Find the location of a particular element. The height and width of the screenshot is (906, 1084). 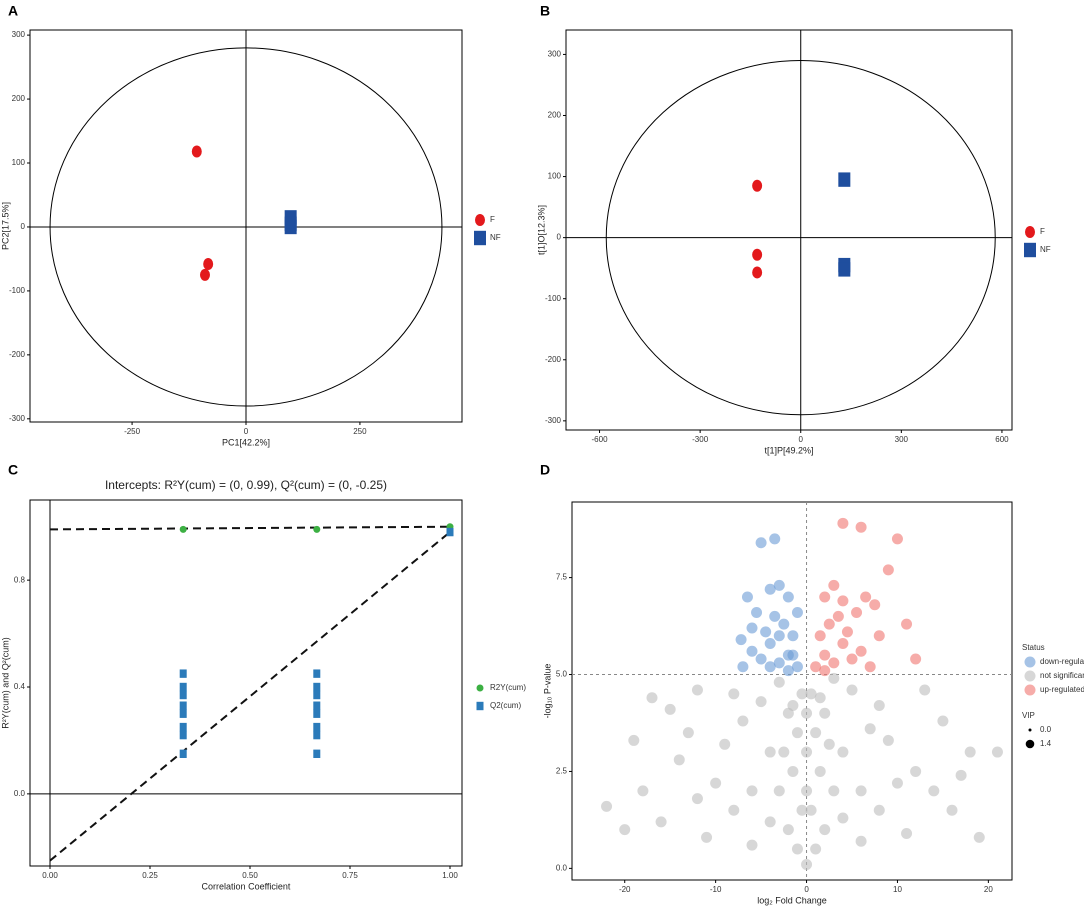

legend-label: NF is located at coordinates (1045, 249).